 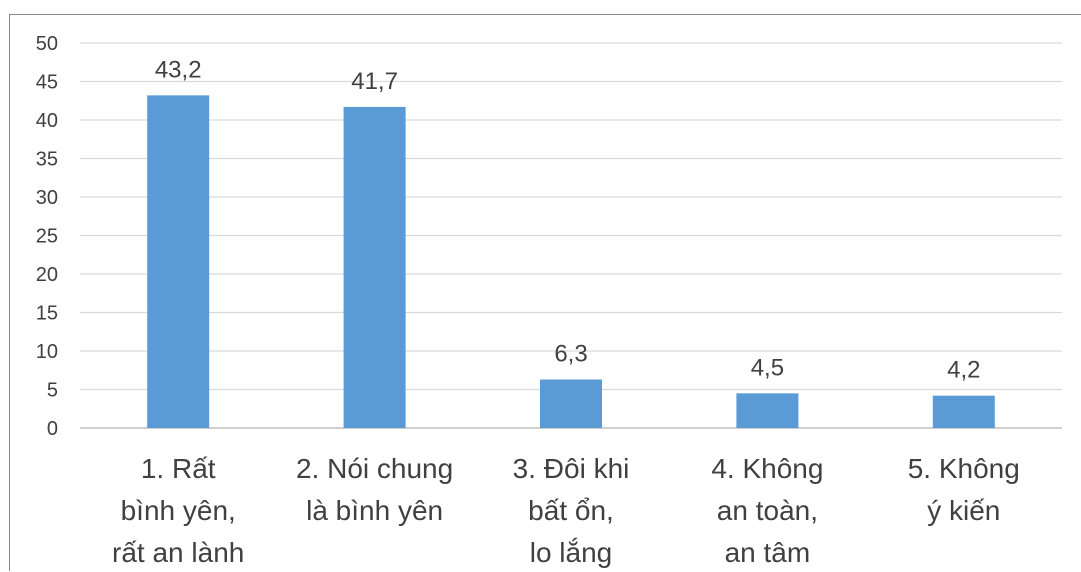 What do you see at coordinates (178, 552) in the screenshot?
I see `category-label: rất an lành` at bounding box center [178, 552].